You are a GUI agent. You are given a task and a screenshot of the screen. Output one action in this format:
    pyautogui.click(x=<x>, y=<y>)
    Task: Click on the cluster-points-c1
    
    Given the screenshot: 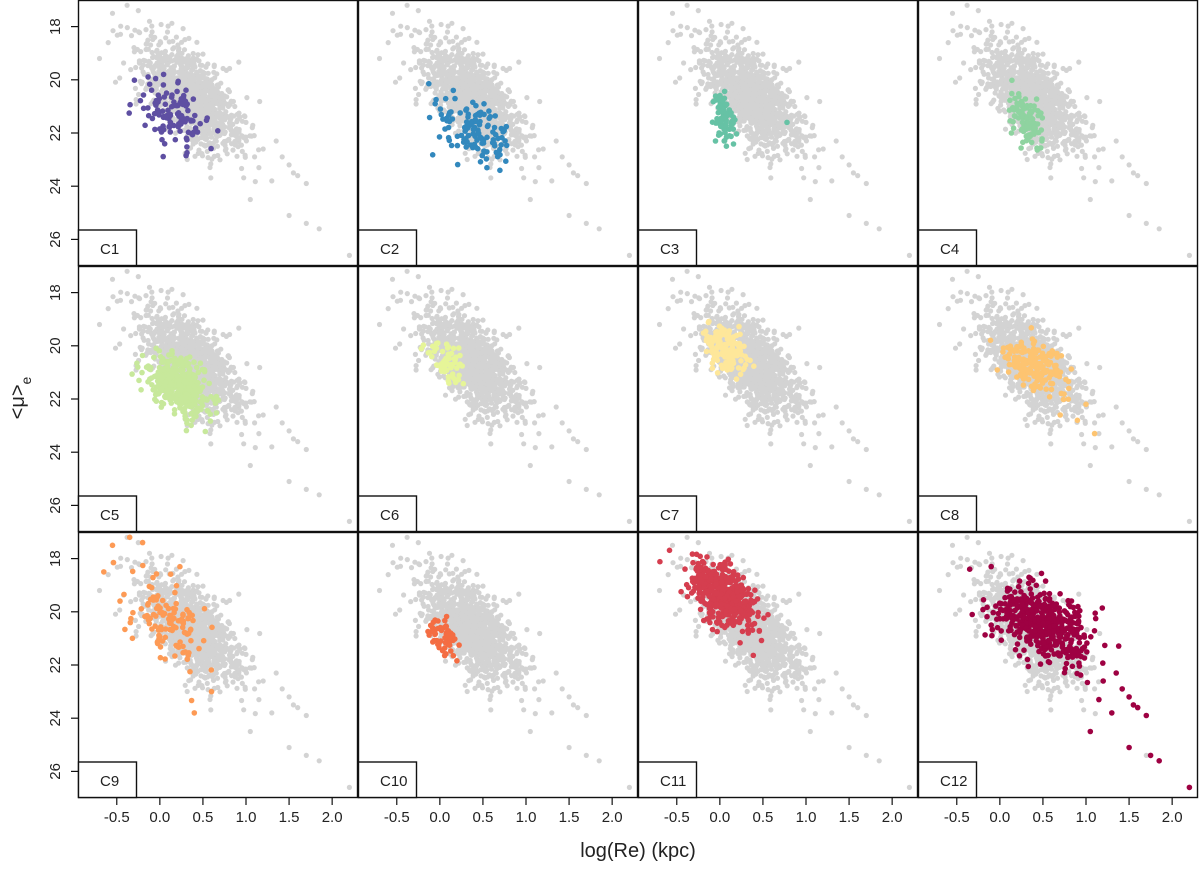 What is the action you would take?
    pyautogui.click(x=173, y=115)
    